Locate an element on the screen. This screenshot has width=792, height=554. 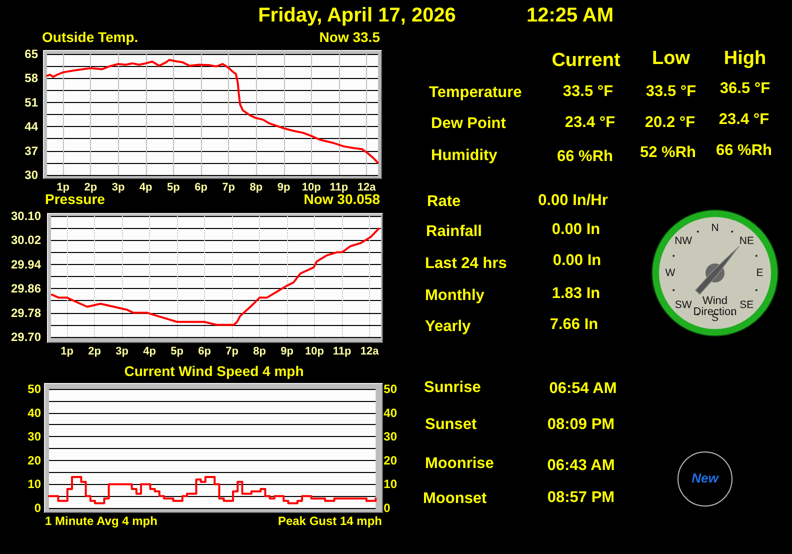
text: High is located at coordinates (745, 59).